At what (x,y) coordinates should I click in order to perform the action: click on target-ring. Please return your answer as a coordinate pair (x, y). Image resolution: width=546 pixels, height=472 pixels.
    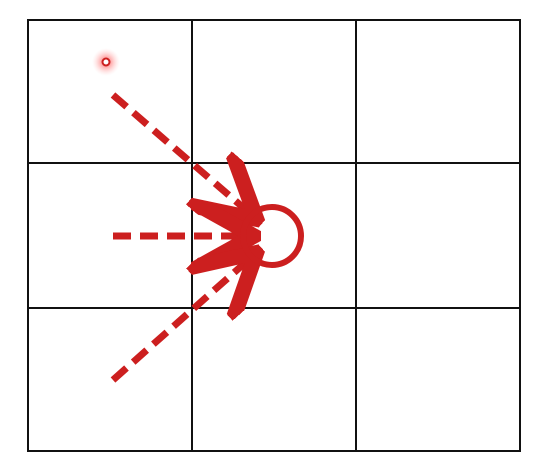
    Looking at the image, I should click on (272, 236).